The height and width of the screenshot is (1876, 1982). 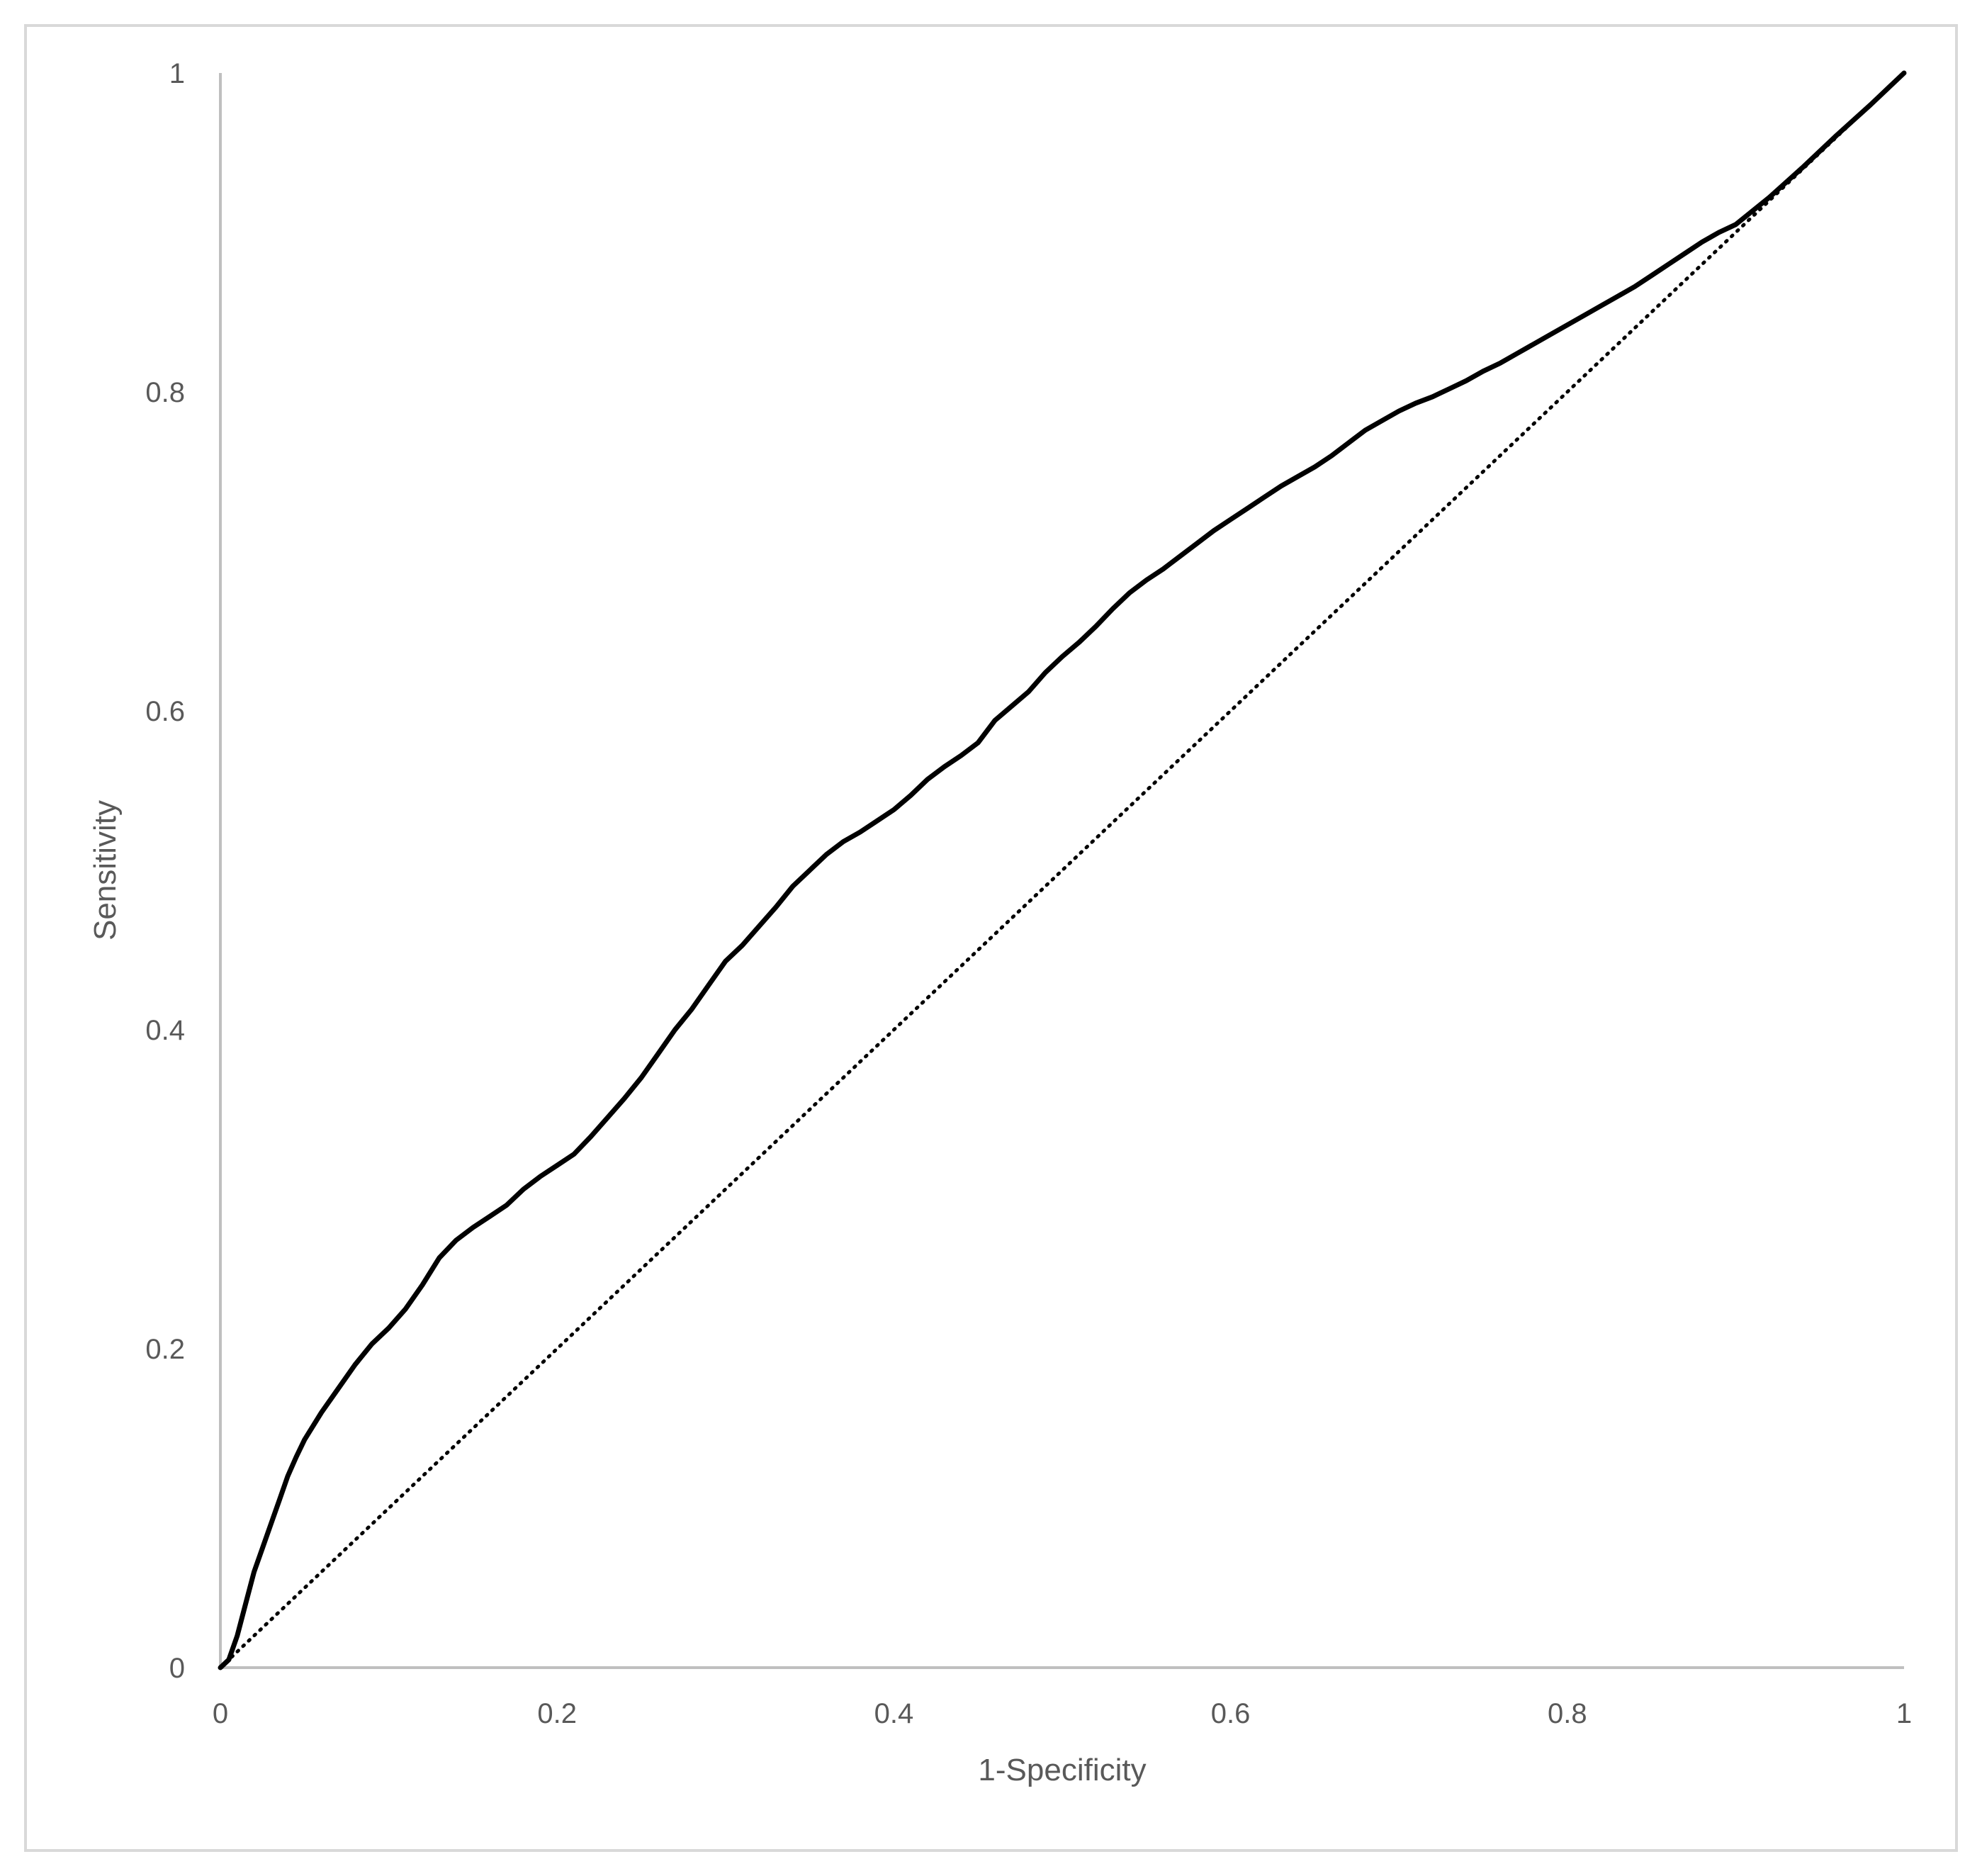 I want to click on x-axis-title: 1-Specificity, so click(x=1062, y=1770).